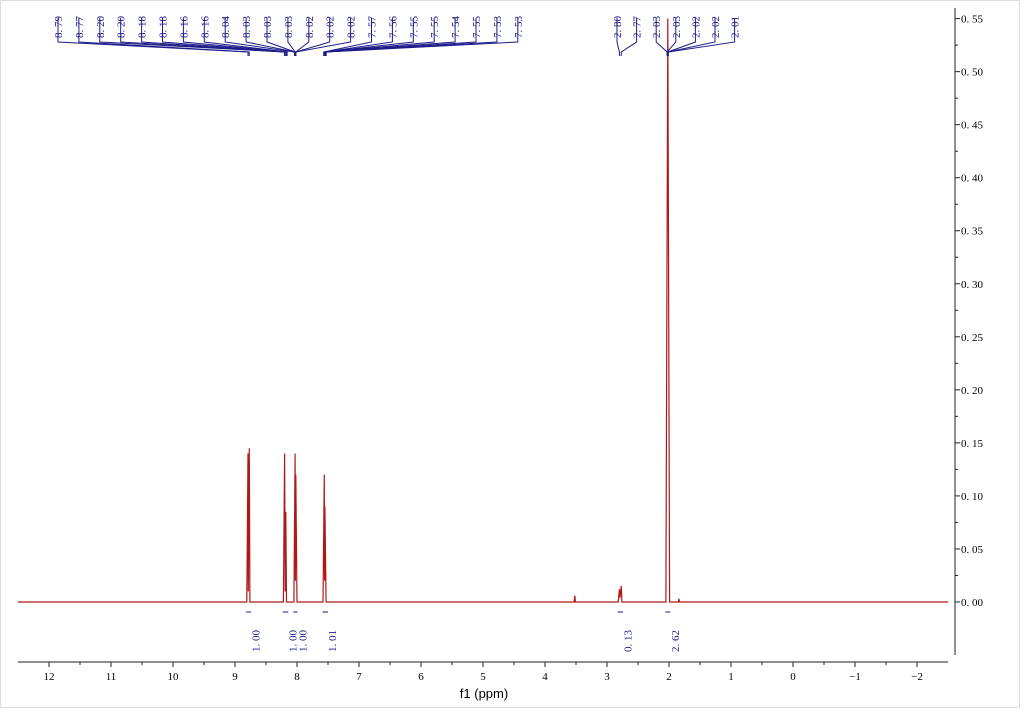 The width and height of the screenshot is (1024, 714). What do you see at coordinates (972, 126) in the screenshot?
I see `y-tick-label: 0. 45` at bounding box center [972, 126].